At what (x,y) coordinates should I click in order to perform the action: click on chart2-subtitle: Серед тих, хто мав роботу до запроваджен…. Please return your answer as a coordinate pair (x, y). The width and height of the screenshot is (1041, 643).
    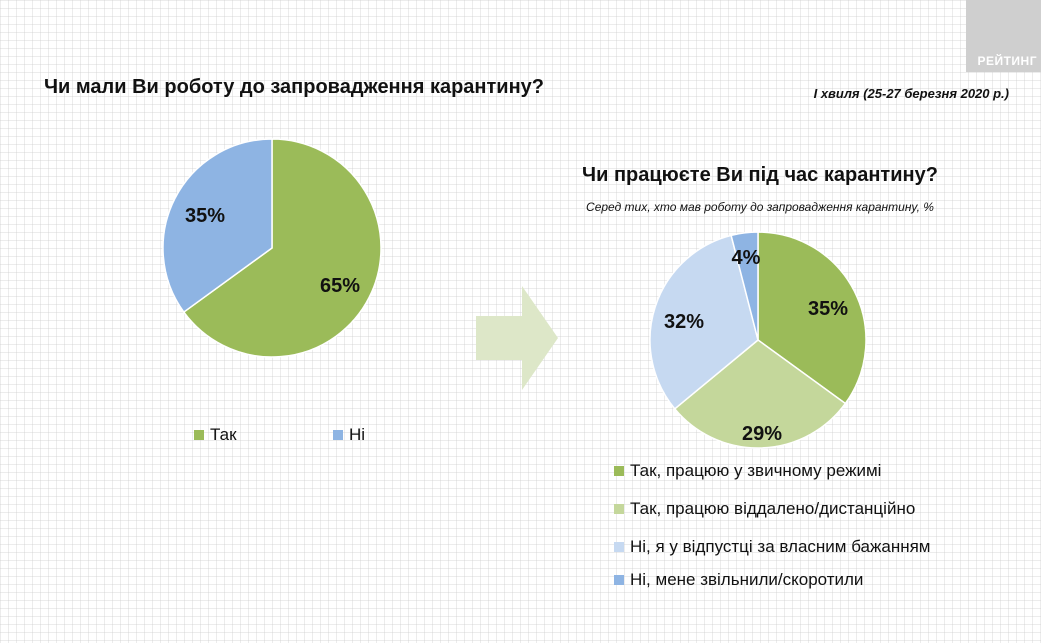
    Looking at the image, I should click on (760, 207).